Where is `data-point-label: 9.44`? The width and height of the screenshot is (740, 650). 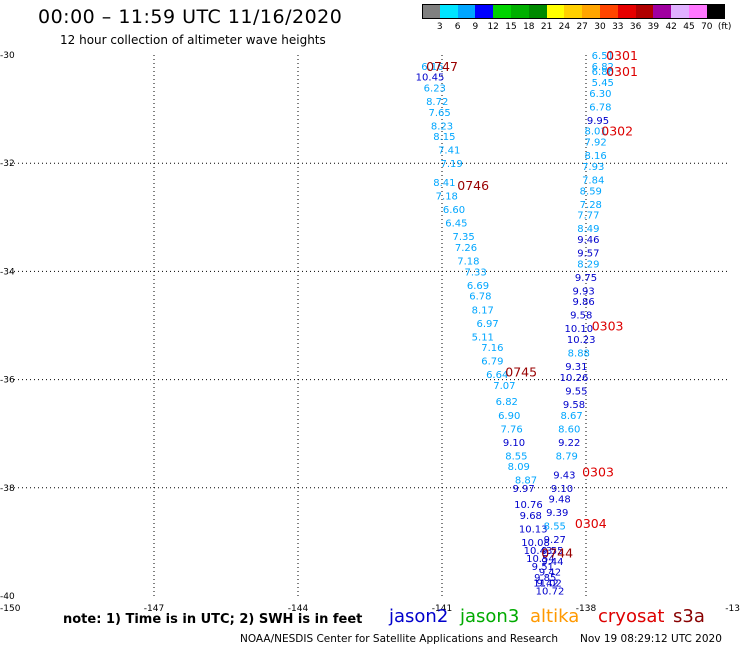
data-point-label: 9.44 is located at coordinates (552, 562).